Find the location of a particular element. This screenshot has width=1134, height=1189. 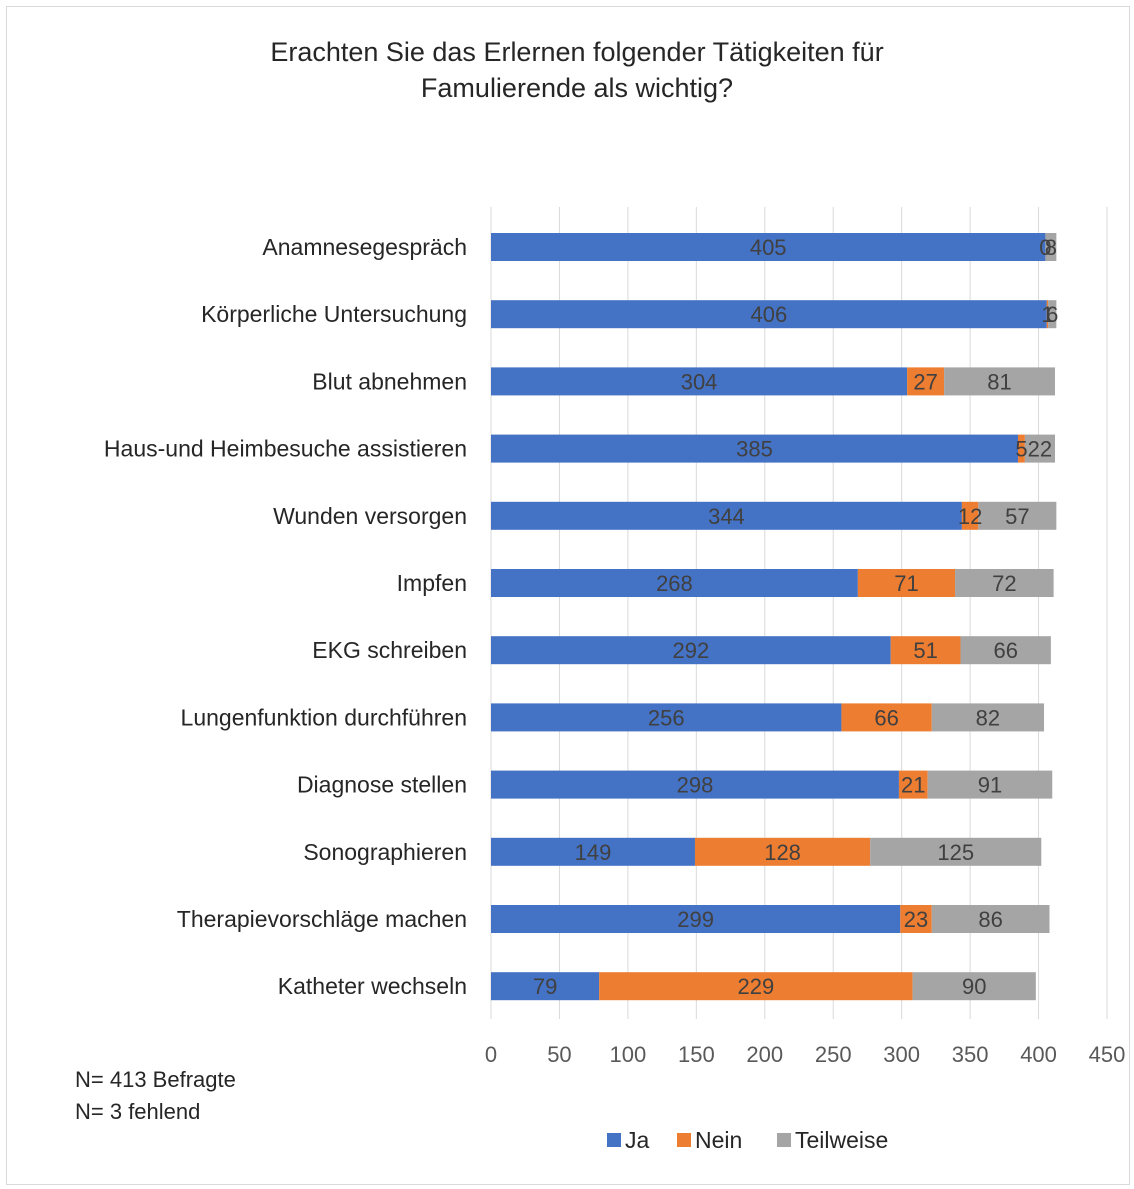

data-label: 81 is located at coordinates (999, 381).